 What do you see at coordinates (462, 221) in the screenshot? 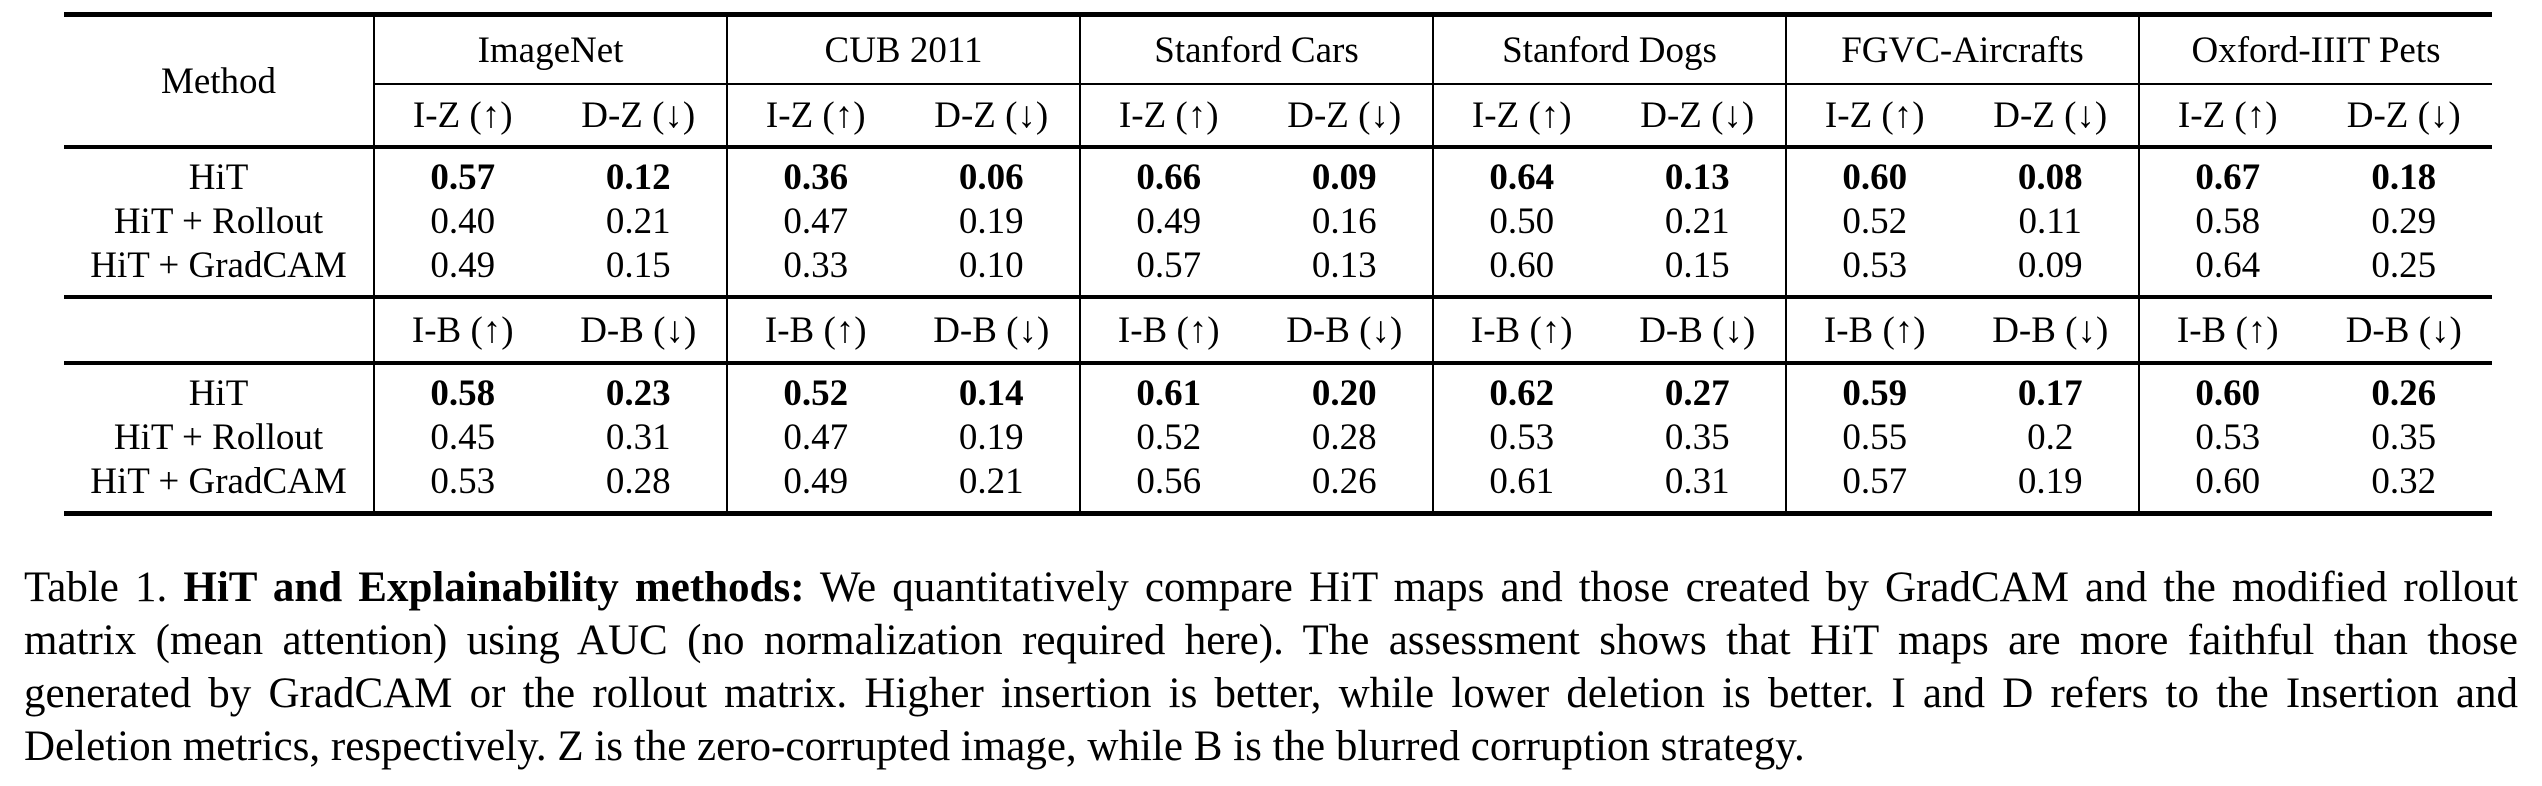
I see `value-cell: 0.40` at bounding box center [462, 221].